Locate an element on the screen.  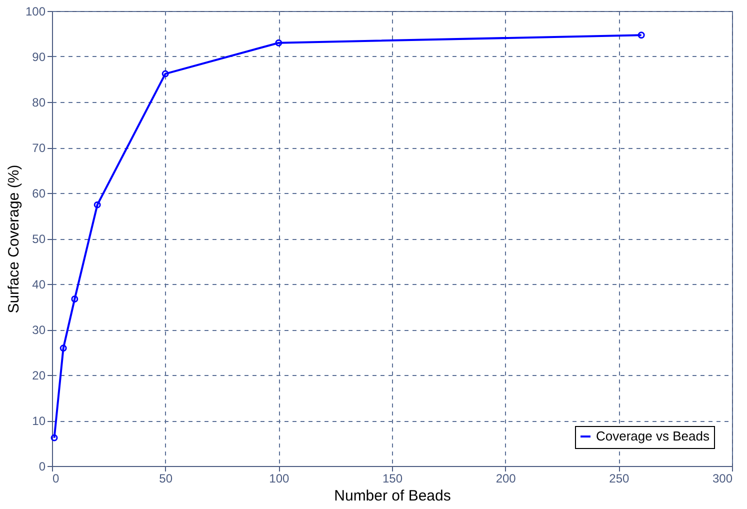
x-tick-label: 50 is located at coordinates (166, 479).